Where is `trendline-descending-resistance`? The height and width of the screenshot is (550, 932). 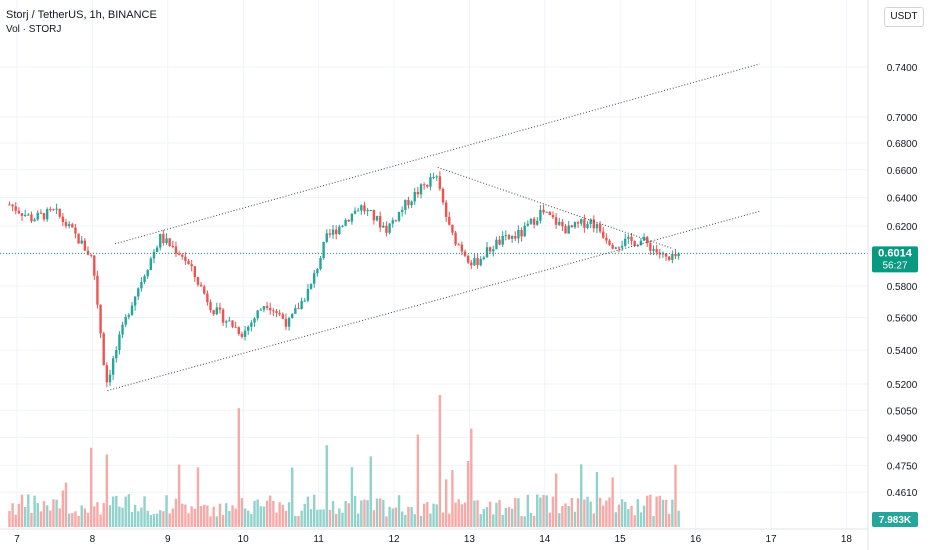
trendline-descending-resistance is located at coordinates (555, 208).